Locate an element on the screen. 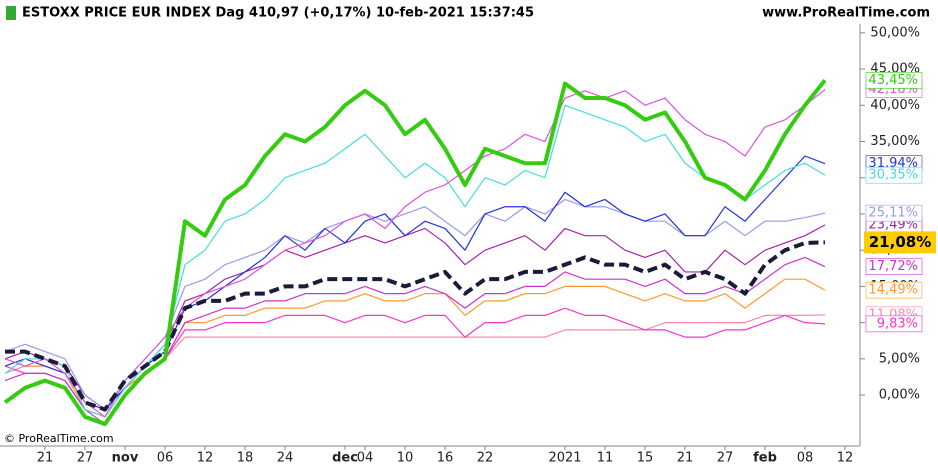 Image resolution: width=938 pixels, height=469 pixels. end-label: 17,72% is located at coordinates (893, 266).